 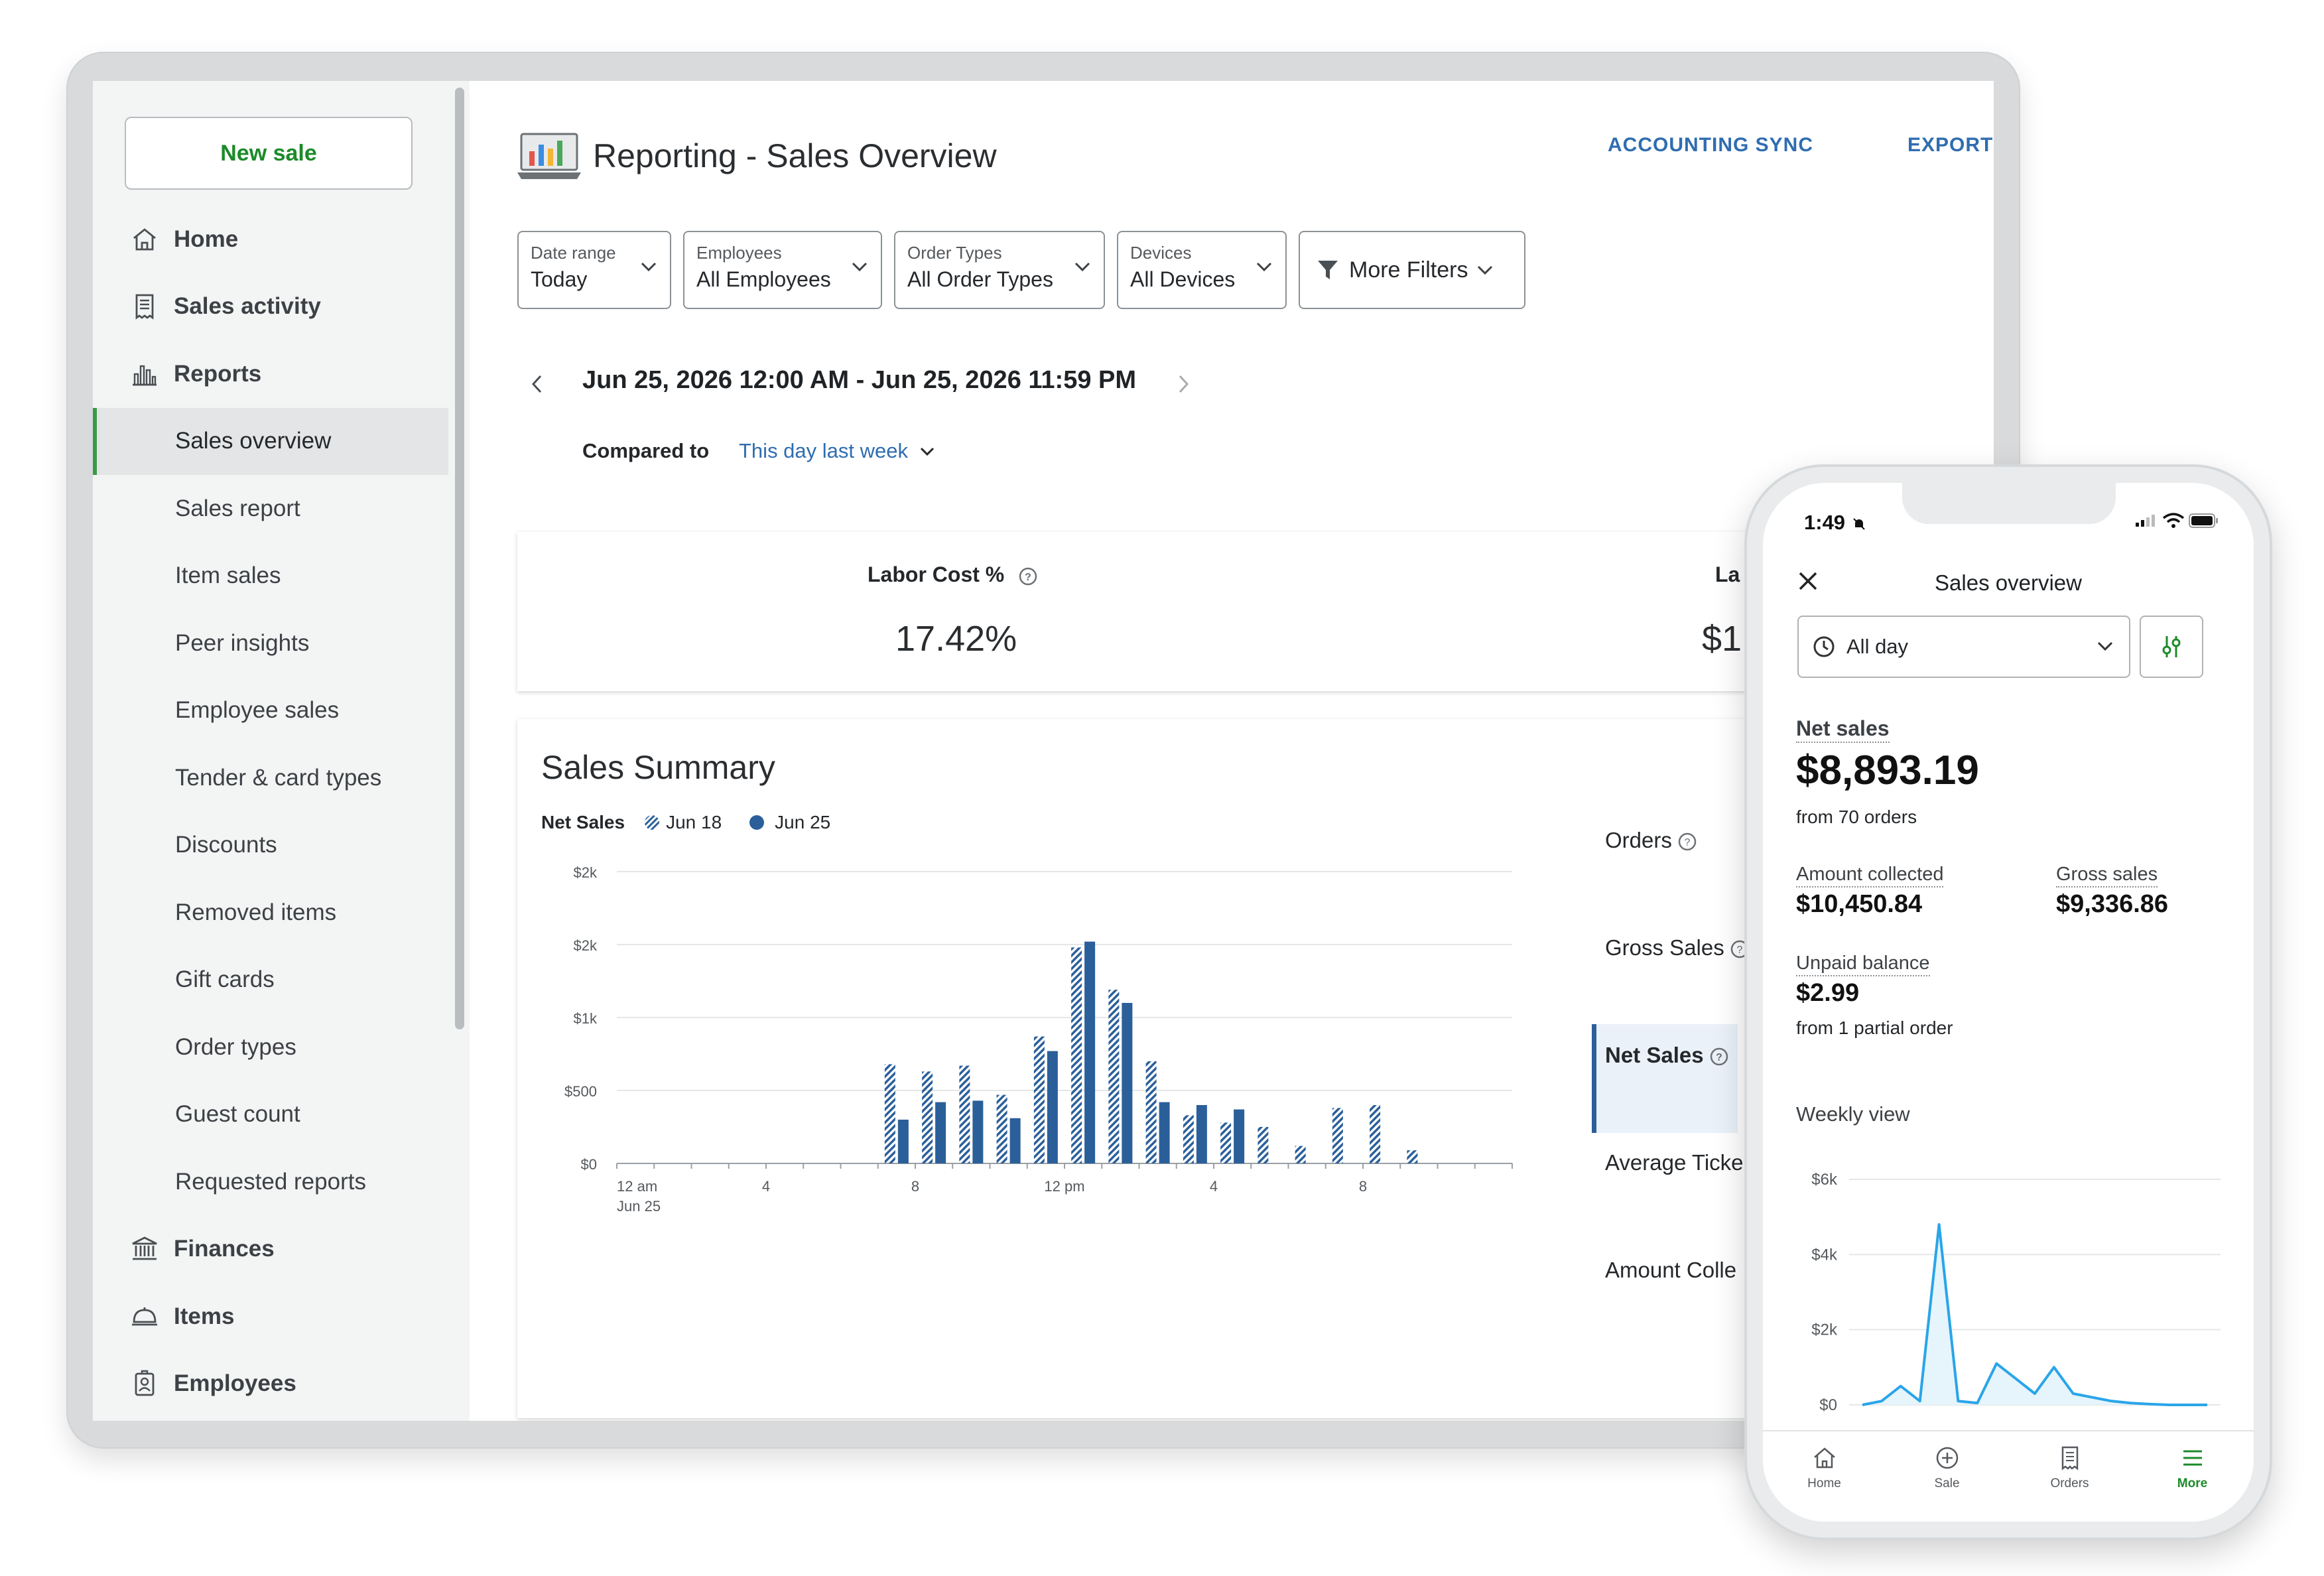 I want to click on metric-label: Amount Colle, so click(x=1670, y=1270).